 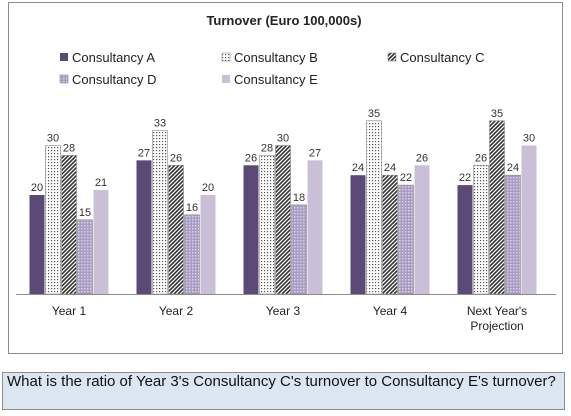 What do you see at coordinates (69, 148) in the screenshot?
I see `data-label-consultancy-c-year-1: 28` at bounding box center [69, 148].